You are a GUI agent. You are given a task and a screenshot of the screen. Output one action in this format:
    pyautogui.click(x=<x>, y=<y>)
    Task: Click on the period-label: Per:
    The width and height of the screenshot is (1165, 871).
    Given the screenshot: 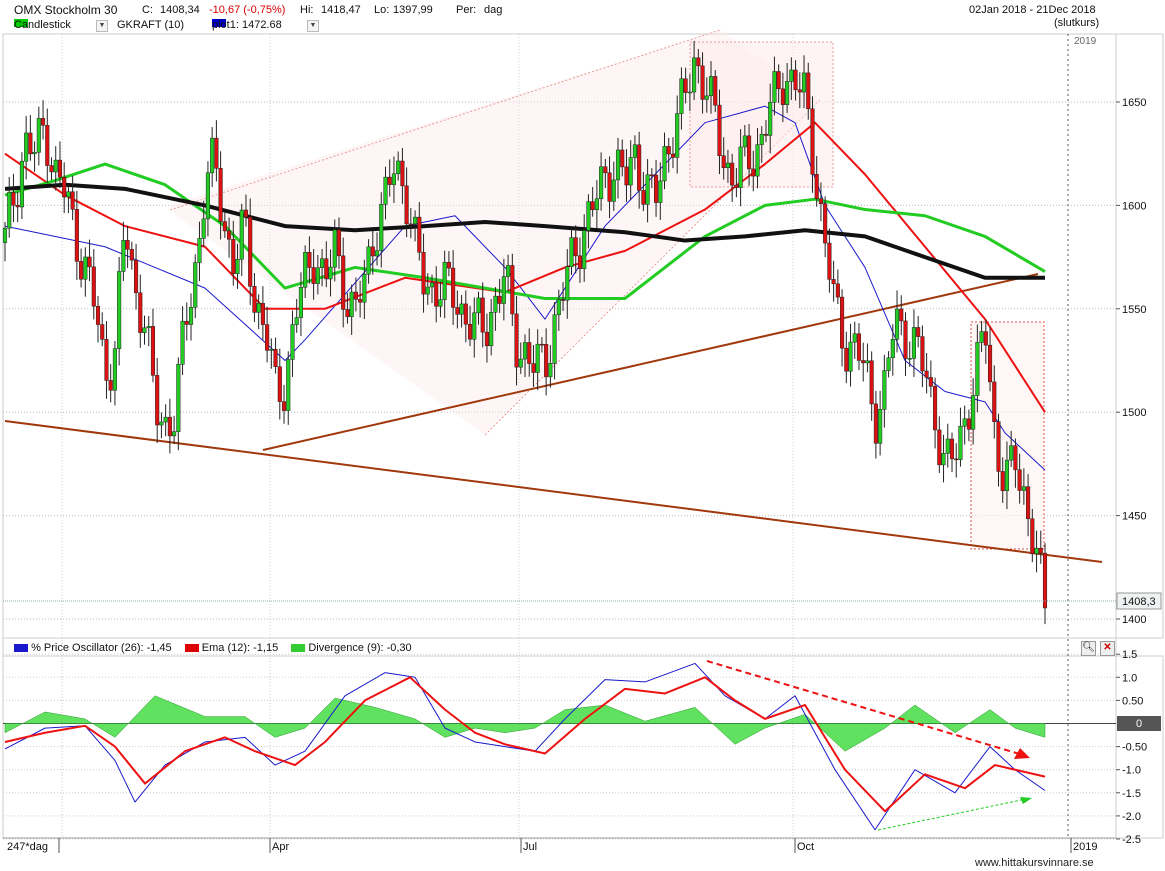 What is the action you would take?
    pyautogui.click(x=466, y=10)
    